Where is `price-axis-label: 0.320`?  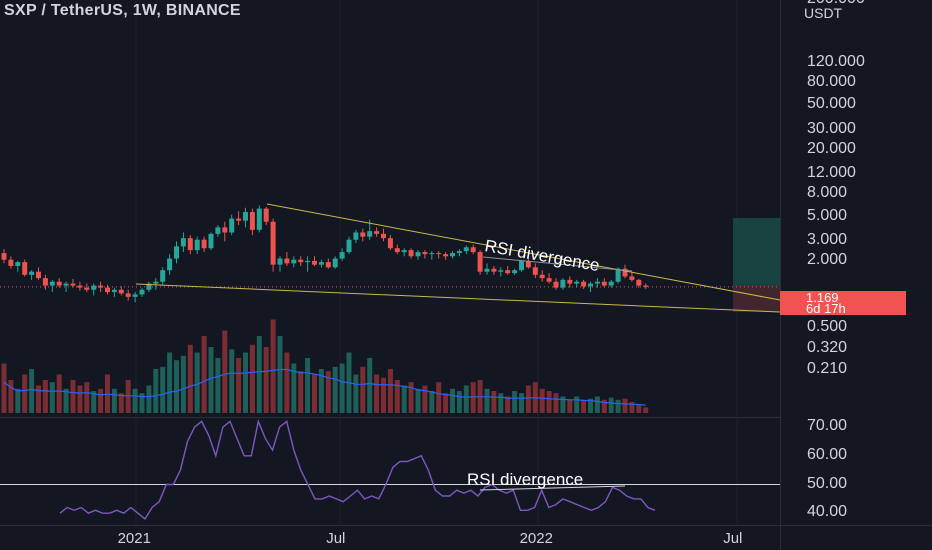
price-axis-label: 0.320 is located at coordinates (827, 348).